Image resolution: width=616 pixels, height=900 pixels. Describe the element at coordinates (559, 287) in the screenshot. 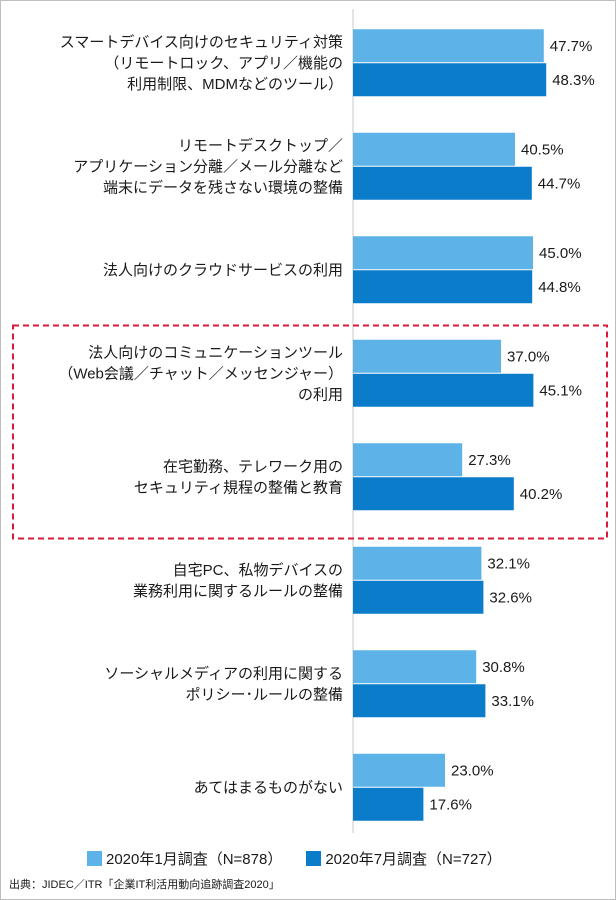

I see `value-label: 44.8%` at that location.